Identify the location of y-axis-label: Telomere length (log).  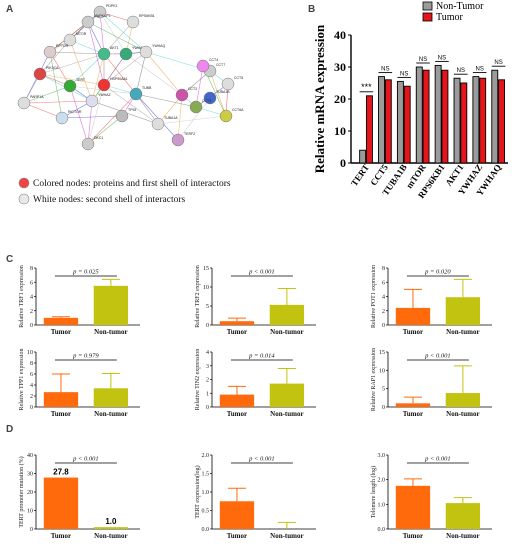
(373, 492).